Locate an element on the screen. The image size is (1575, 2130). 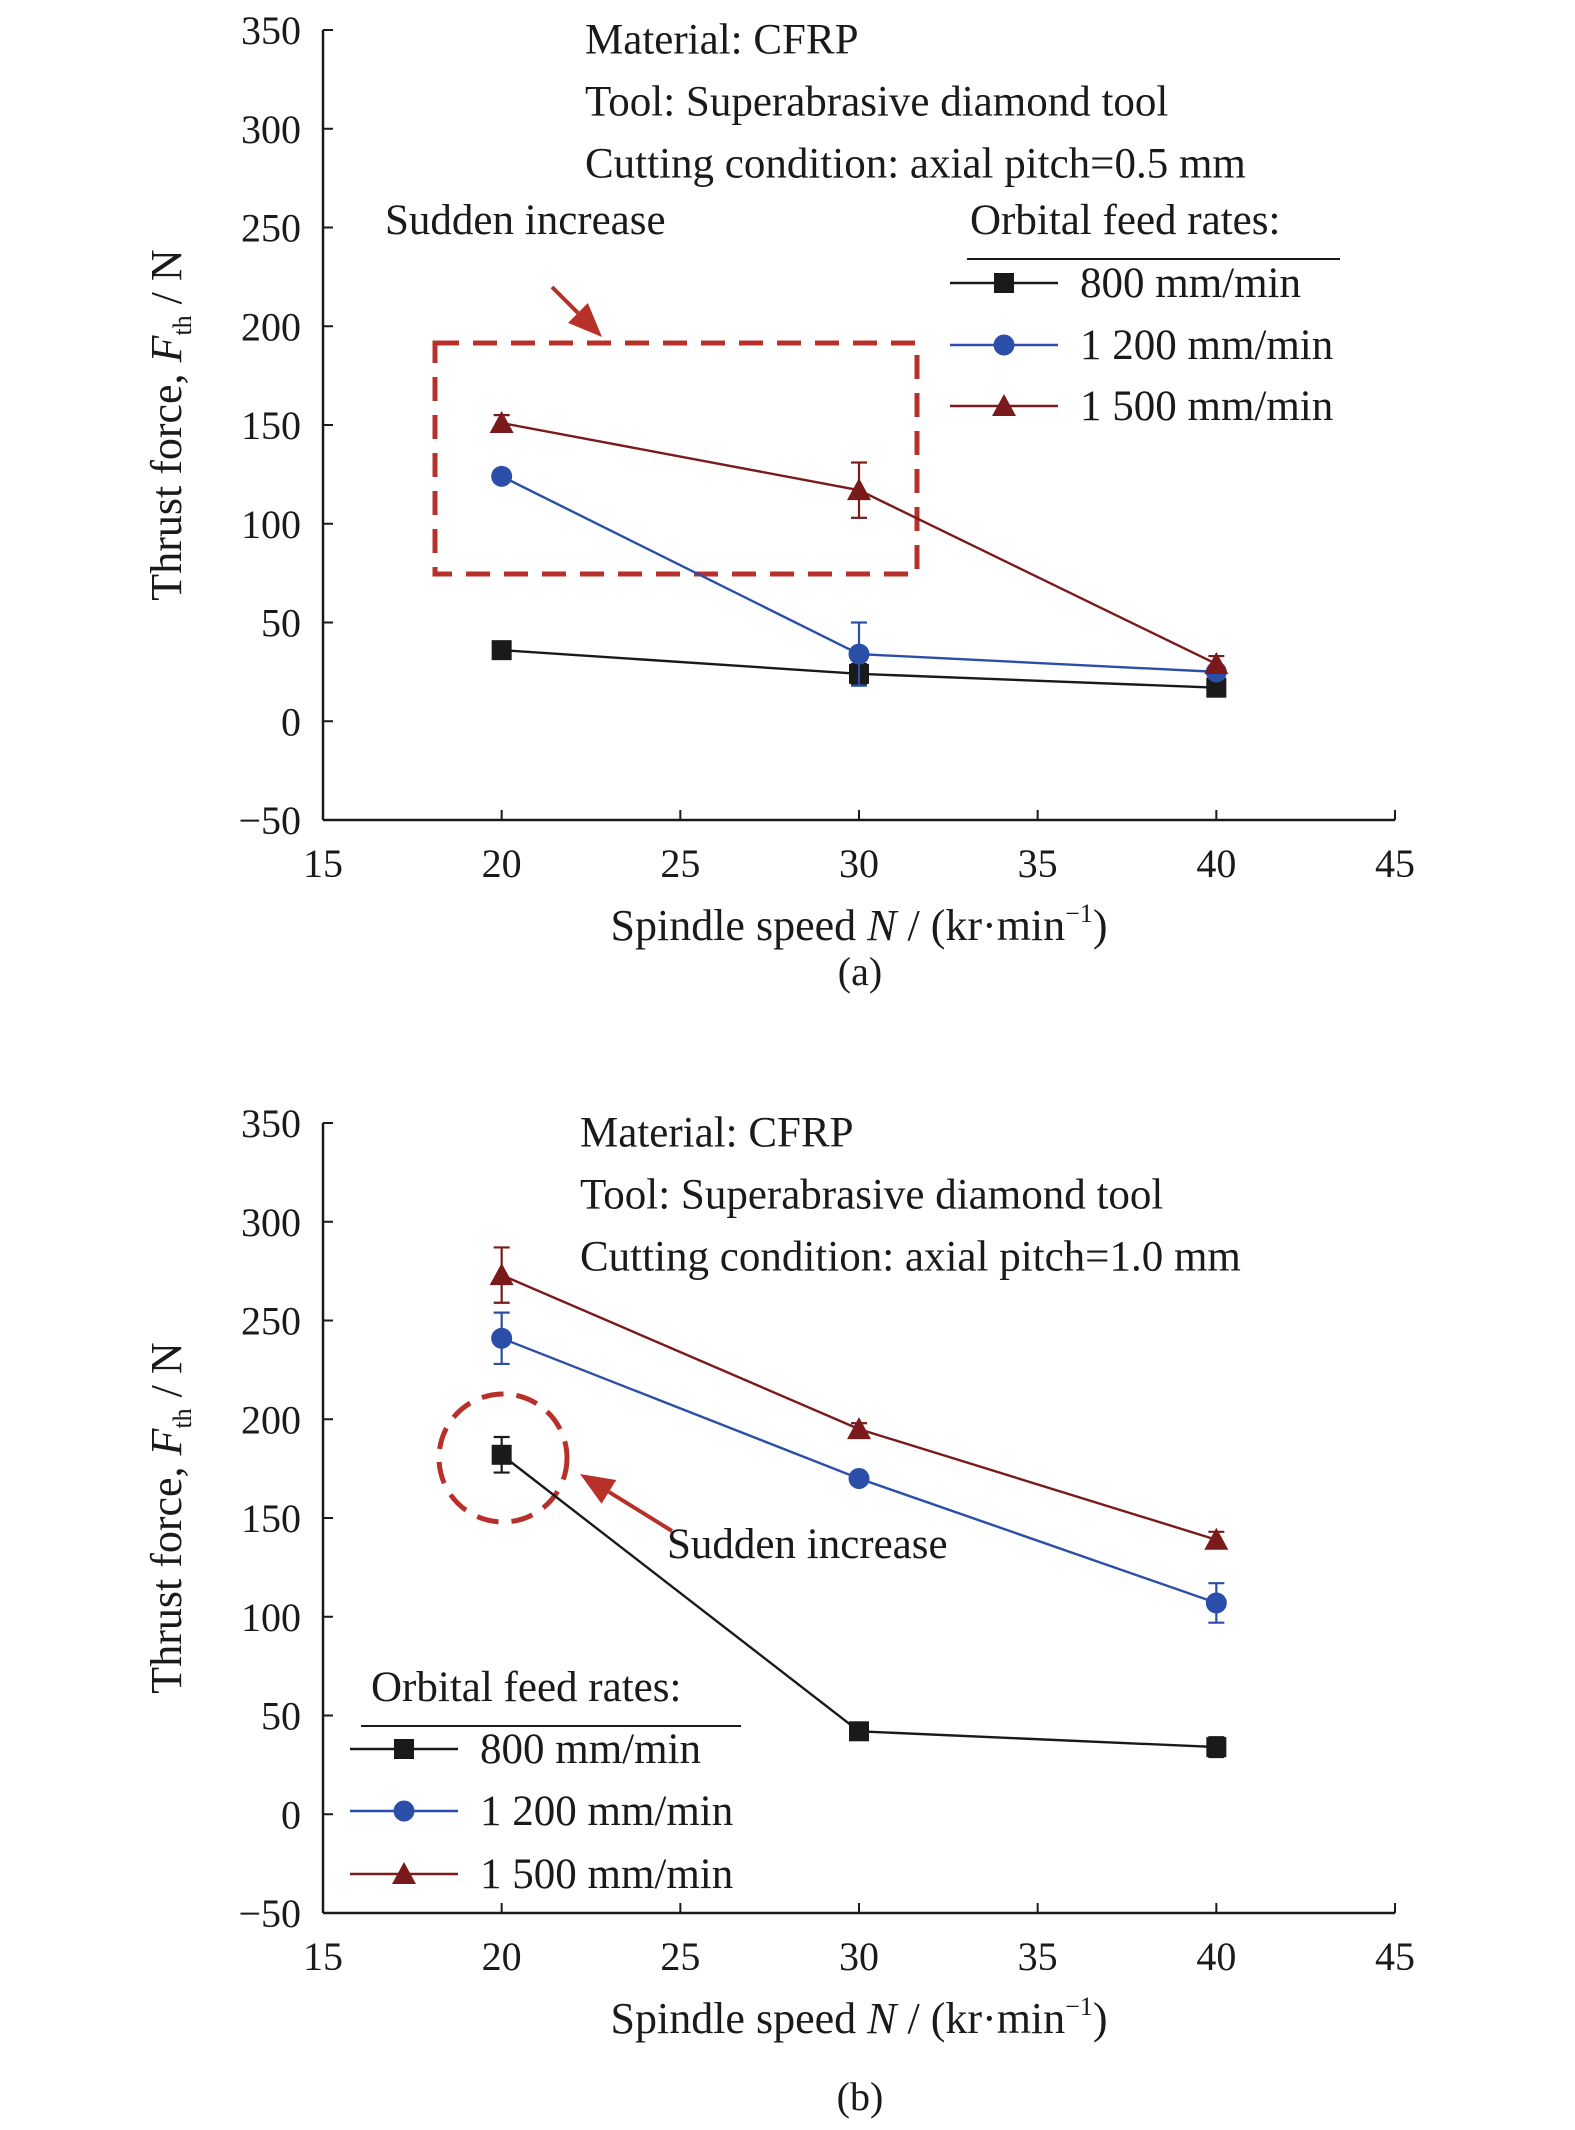
panel-label: (b) is located at coordinates (860, 2096).